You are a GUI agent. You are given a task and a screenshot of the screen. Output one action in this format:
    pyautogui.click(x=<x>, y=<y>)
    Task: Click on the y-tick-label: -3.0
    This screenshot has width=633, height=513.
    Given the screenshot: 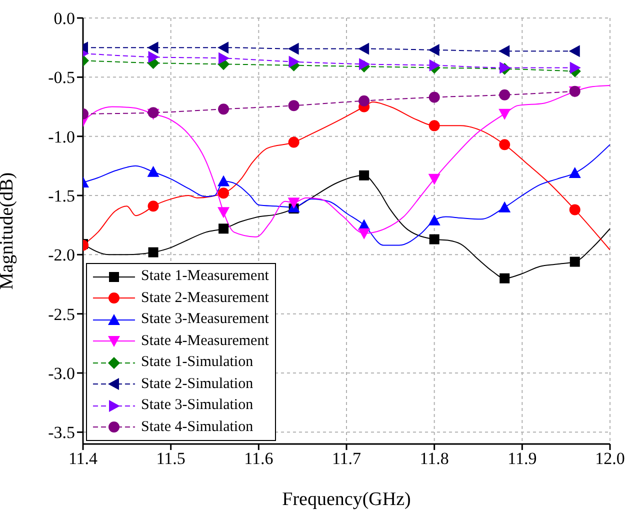 What is the action you would take?
    pyautogui.click(x=61, y=374)
    